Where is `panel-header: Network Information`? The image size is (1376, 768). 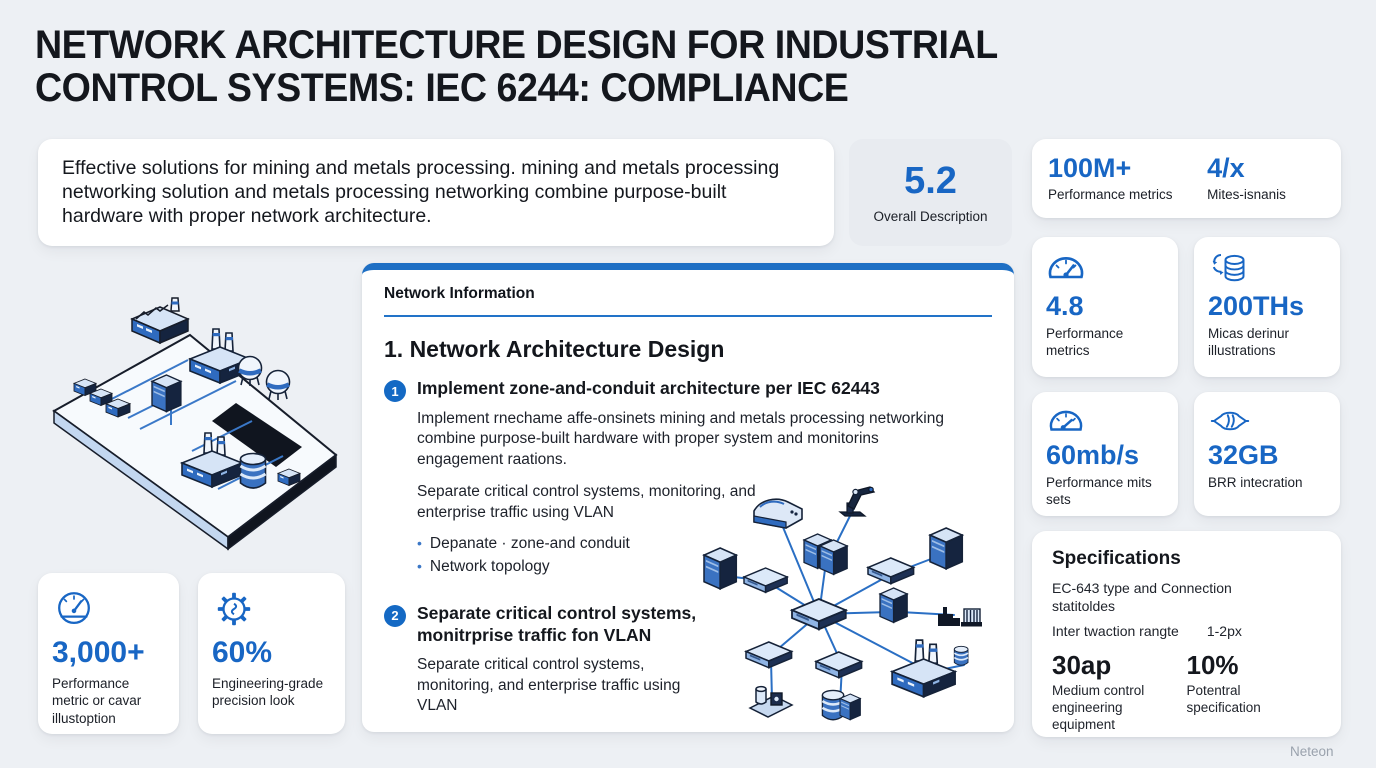
panel-header: Network Information is located at coordinates (459, 293).